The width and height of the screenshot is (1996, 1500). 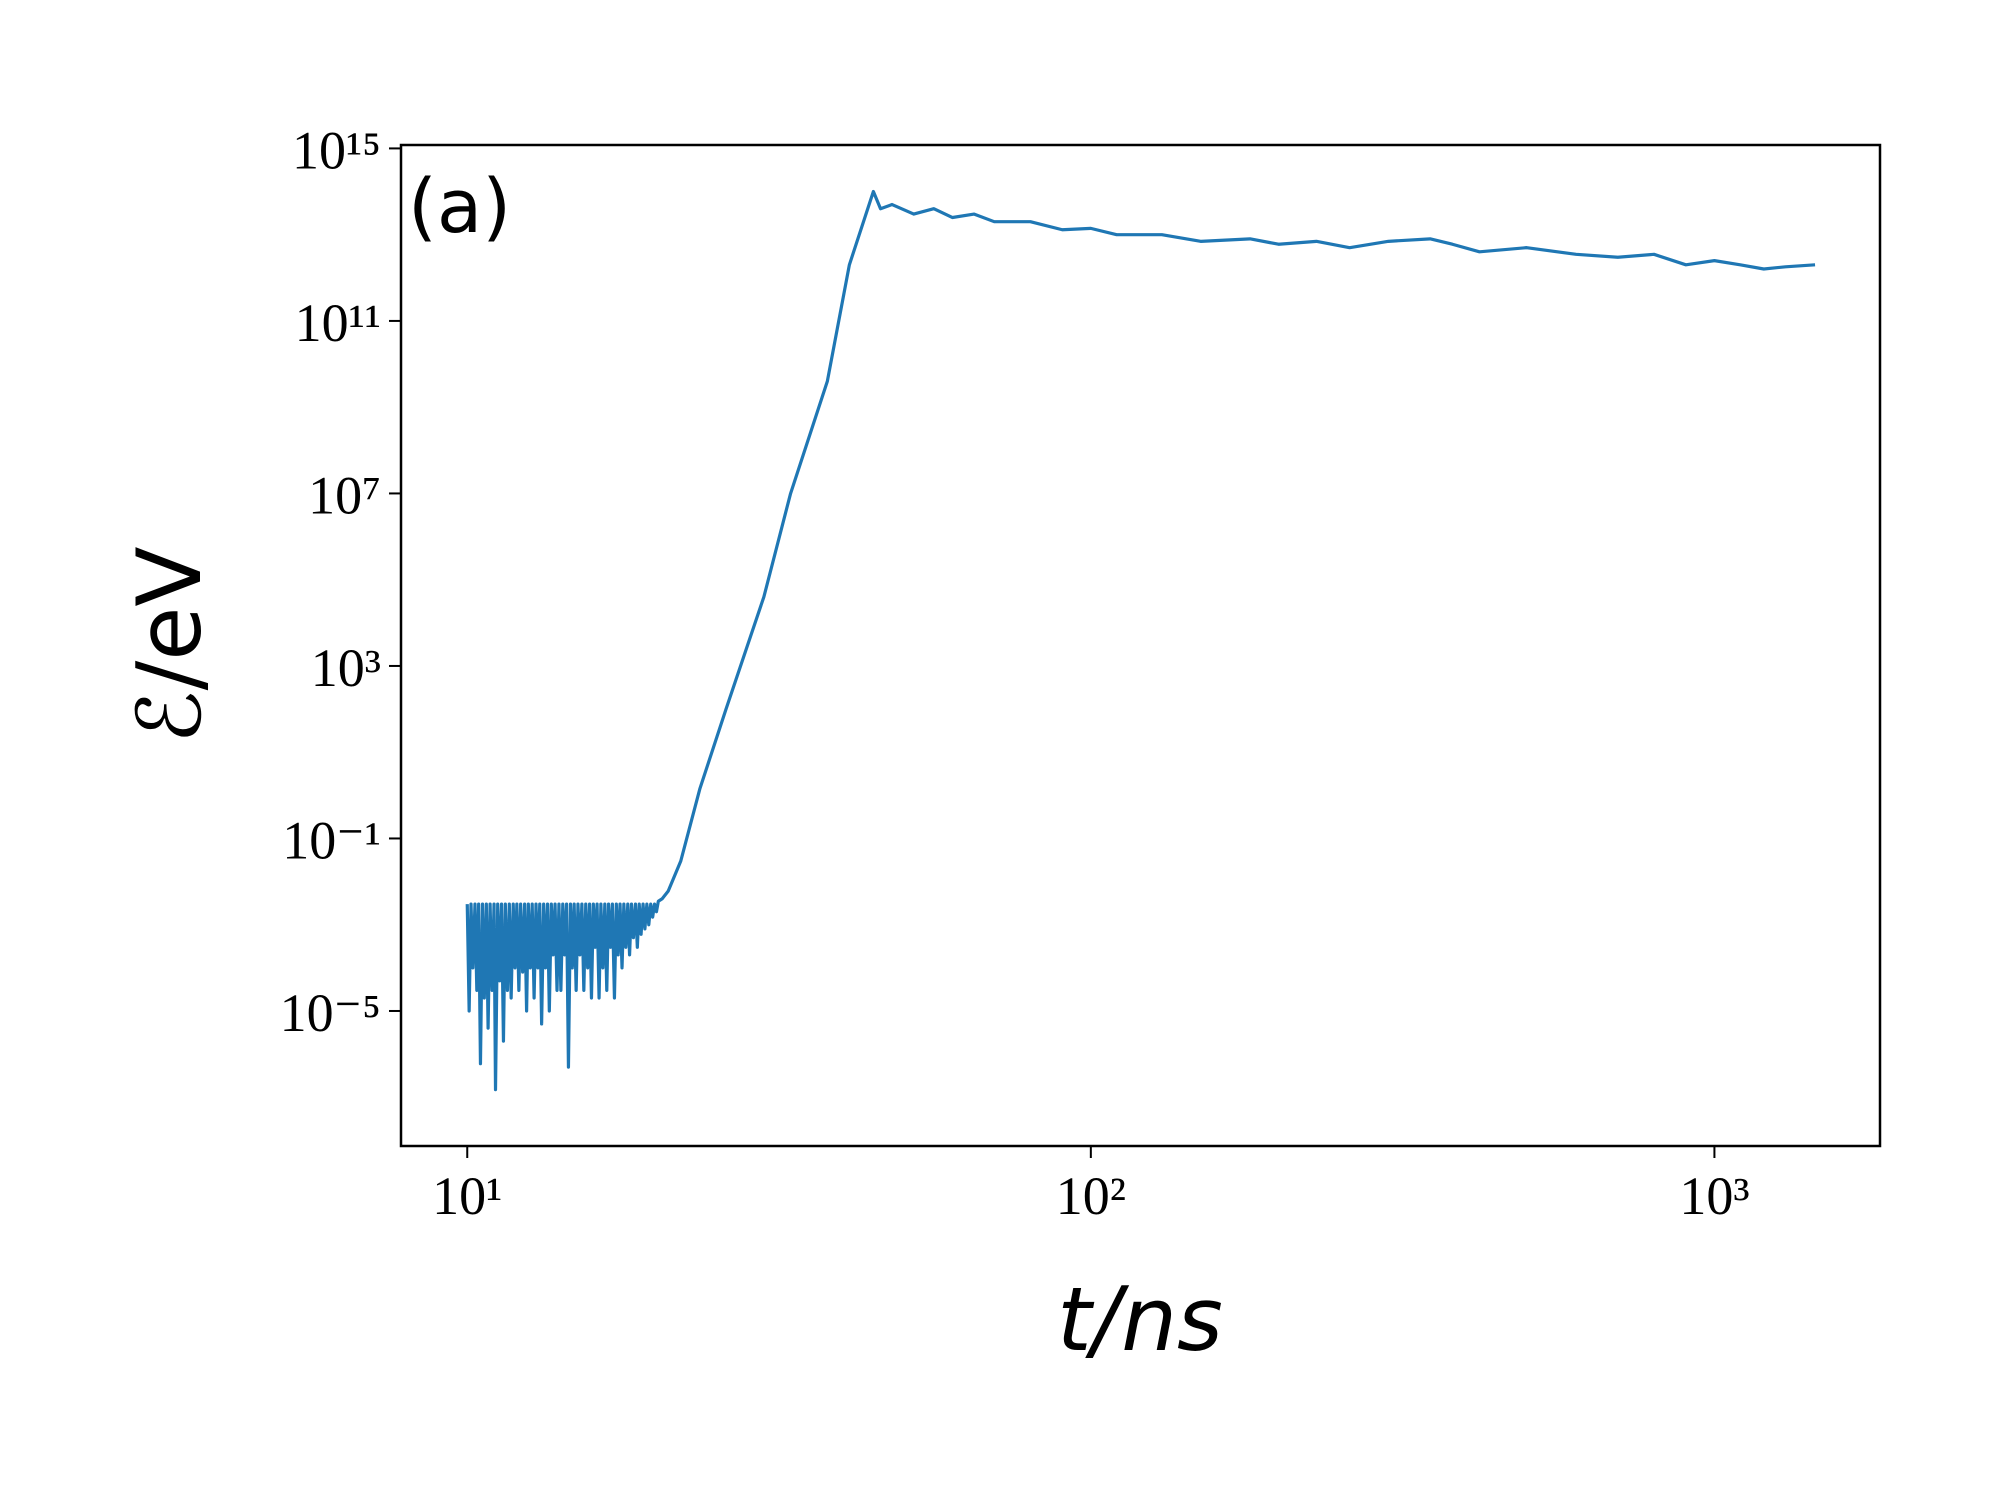 What do you see at coordinates (338, 323) in the screenshot?
I see `y-tick-label: 10¹¹` at bounding box center [338, 323].